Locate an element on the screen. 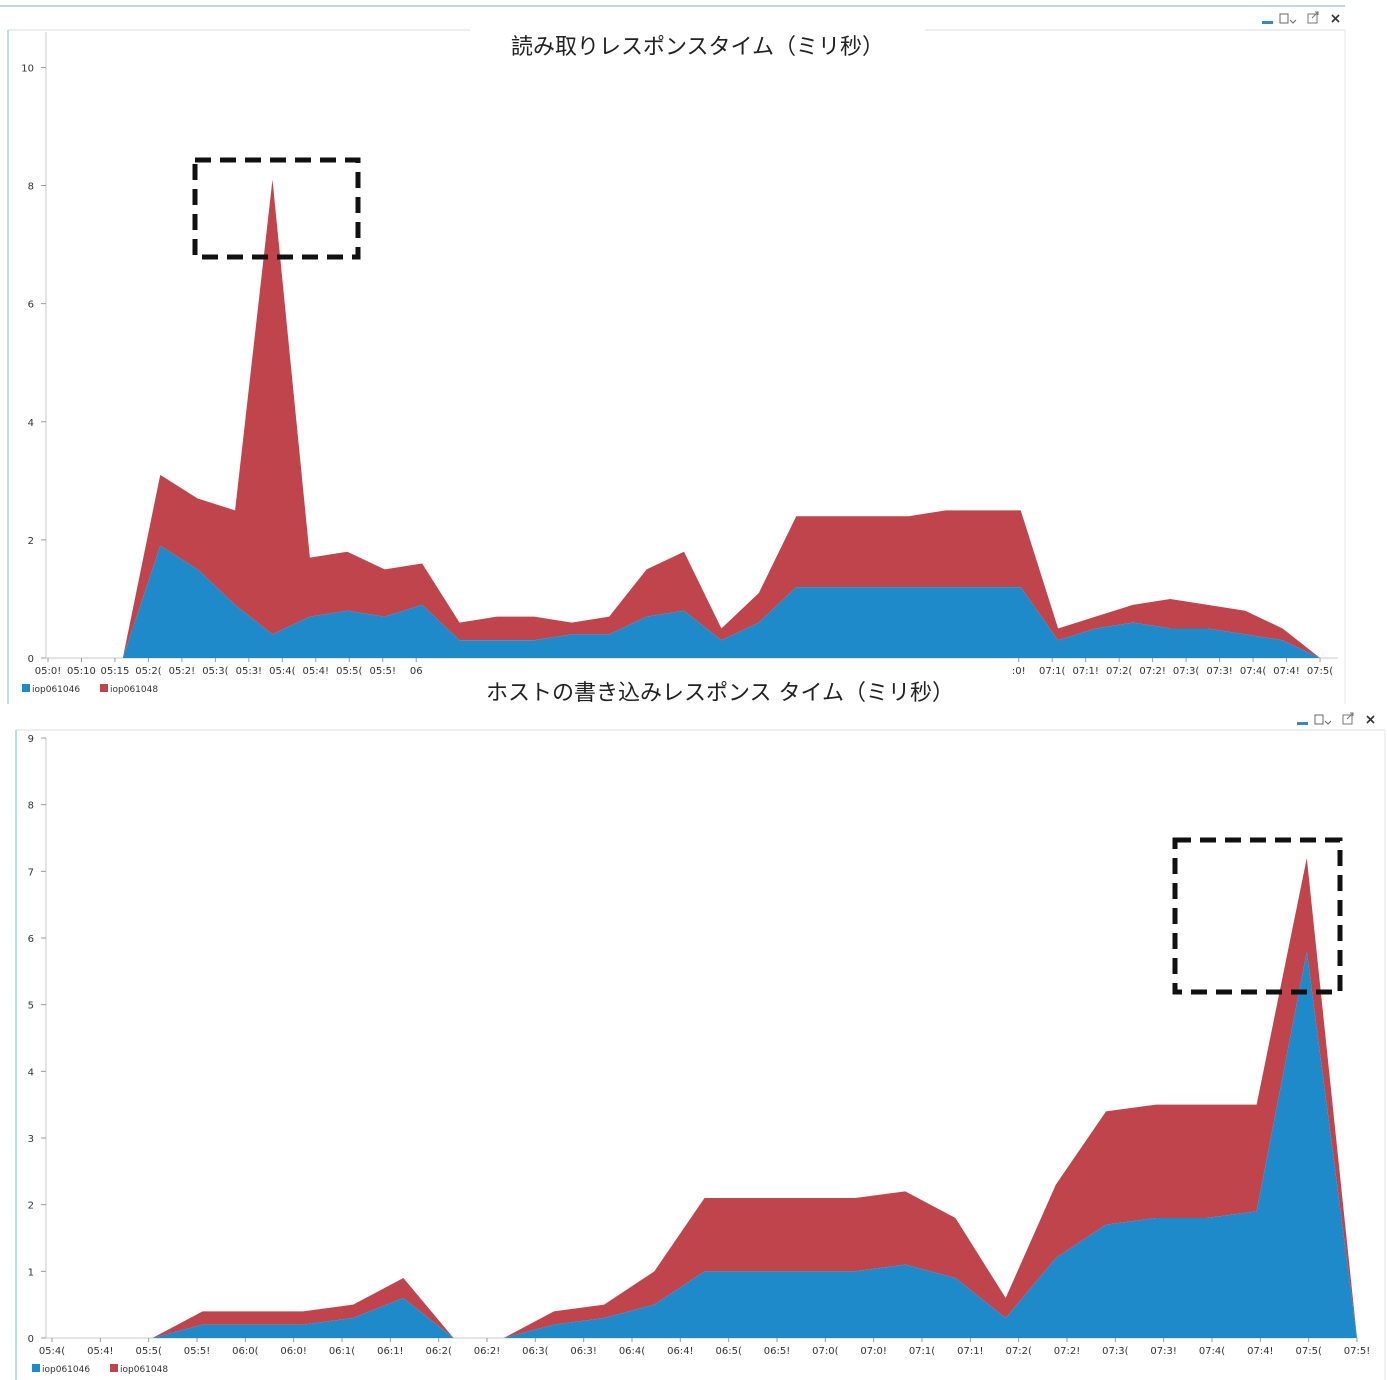  x-tick-label: 05:2( is located at coordinates (148, 671).